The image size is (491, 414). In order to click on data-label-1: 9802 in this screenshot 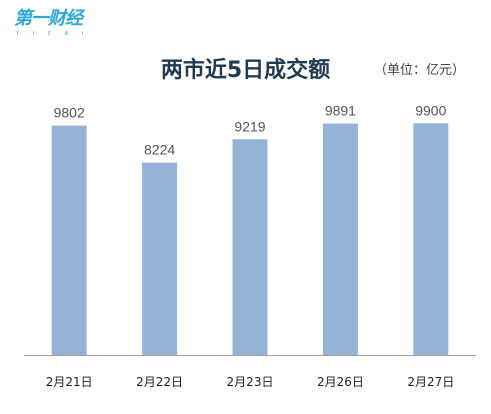, I will do `click(69, 113)`.